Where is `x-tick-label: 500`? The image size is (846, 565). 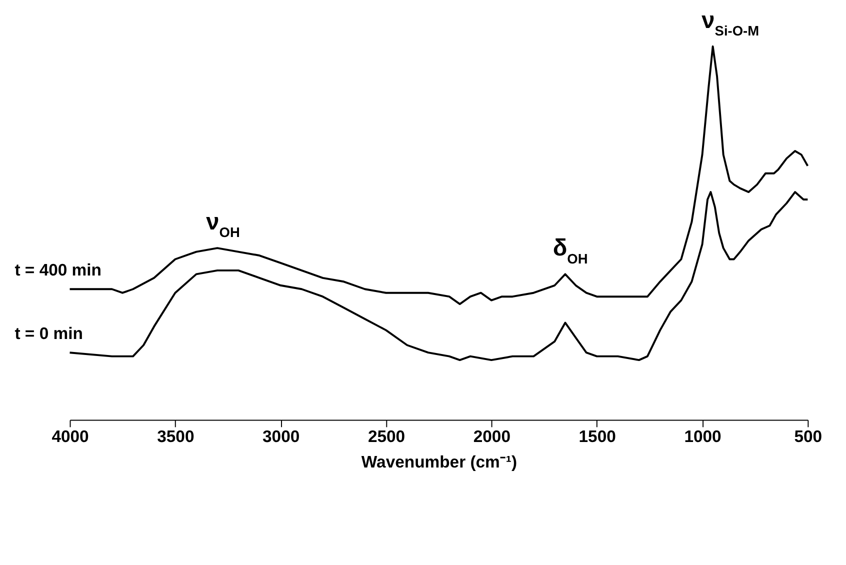
x-tick-label: 500 is located at coordinates (808, 436).